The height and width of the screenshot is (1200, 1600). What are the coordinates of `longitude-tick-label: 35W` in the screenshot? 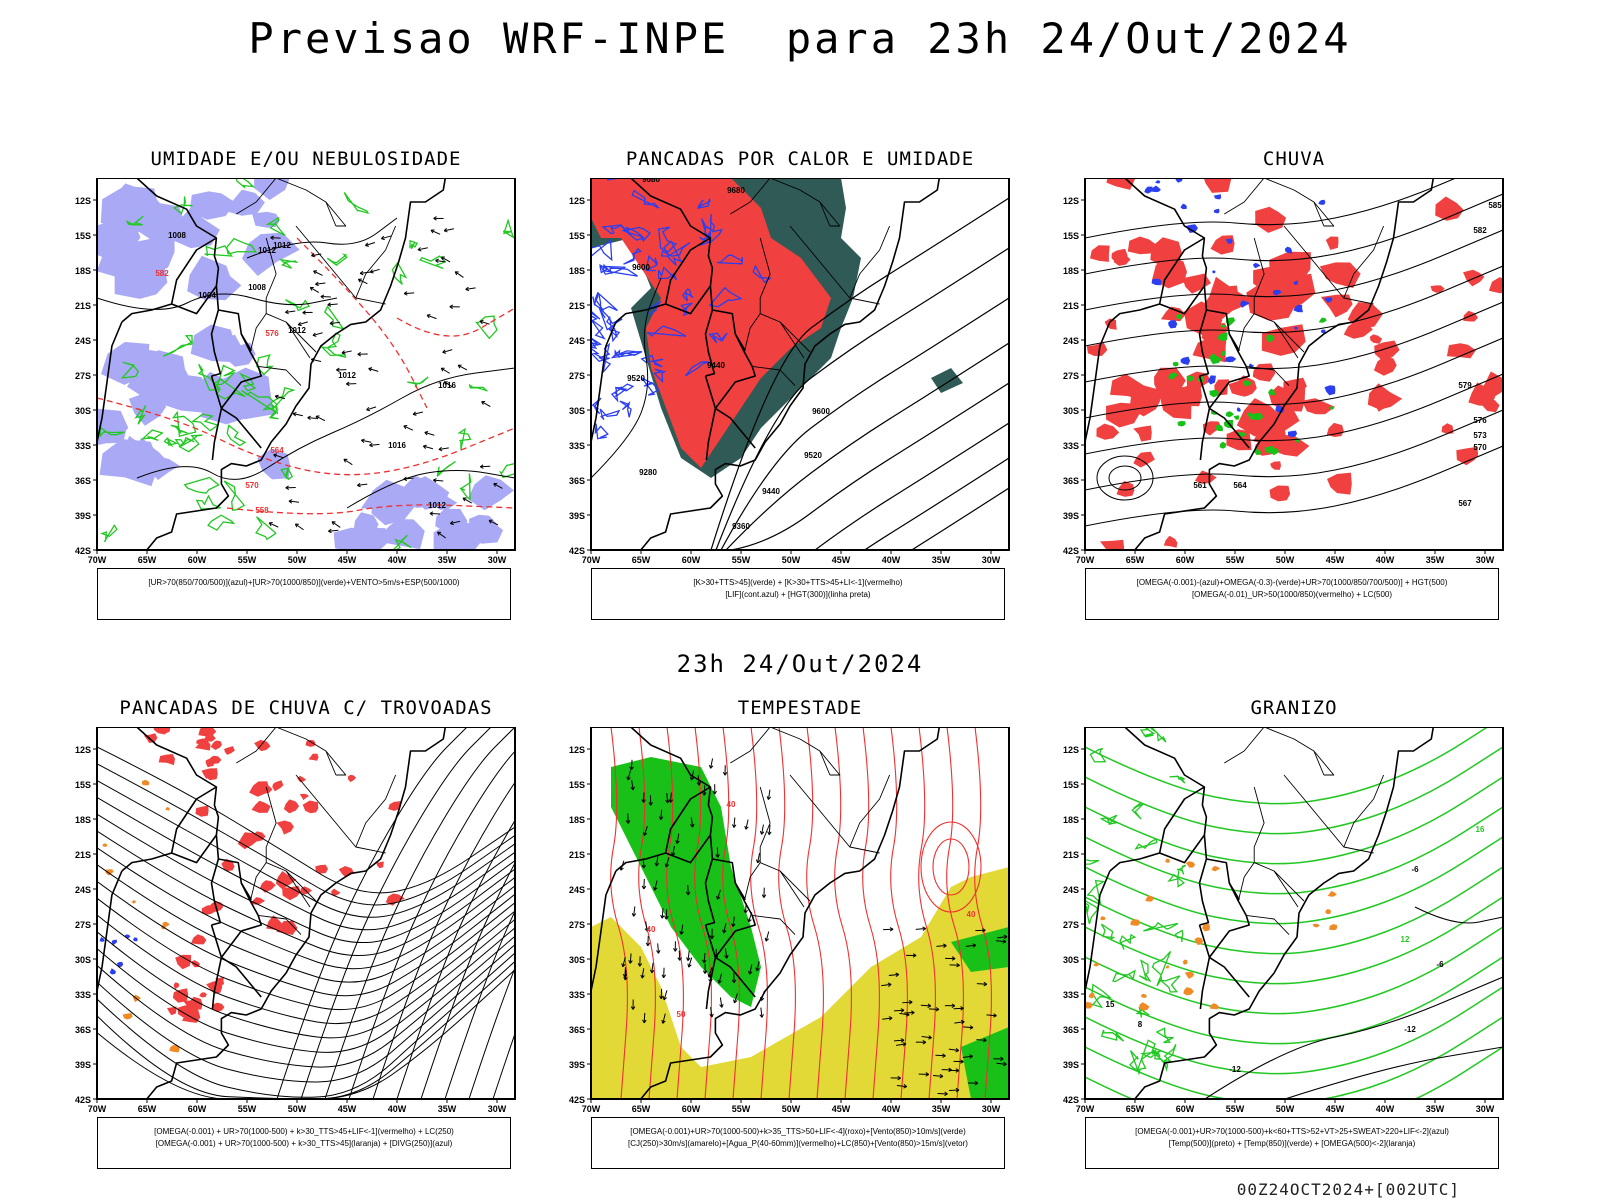 It's located at (941, 1109).